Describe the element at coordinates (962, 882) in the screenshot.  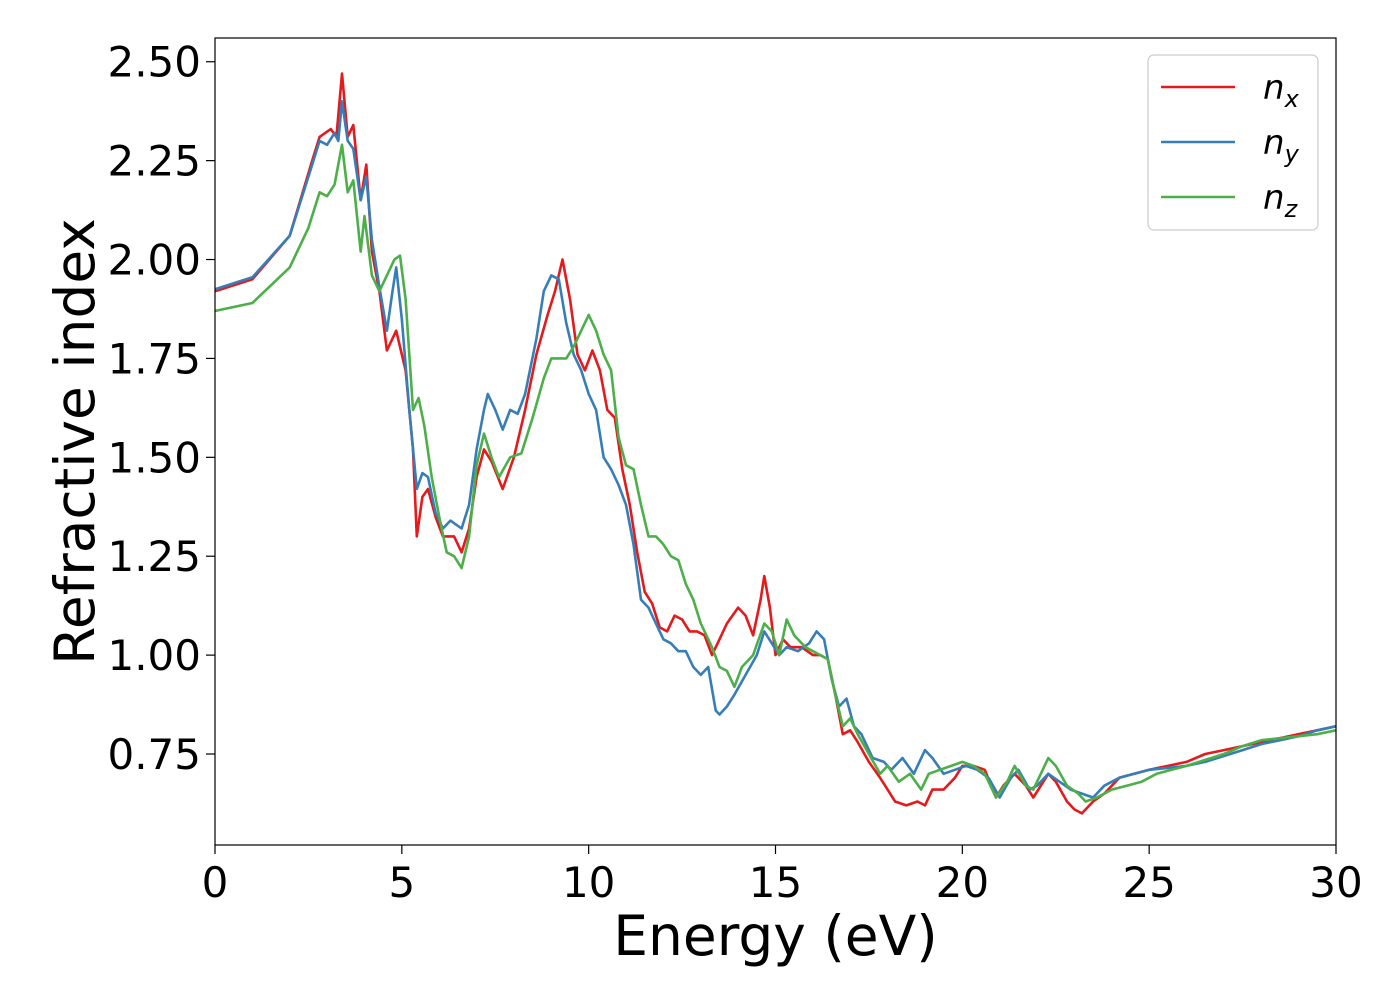
I see `x-tick-label: 20` at that location.